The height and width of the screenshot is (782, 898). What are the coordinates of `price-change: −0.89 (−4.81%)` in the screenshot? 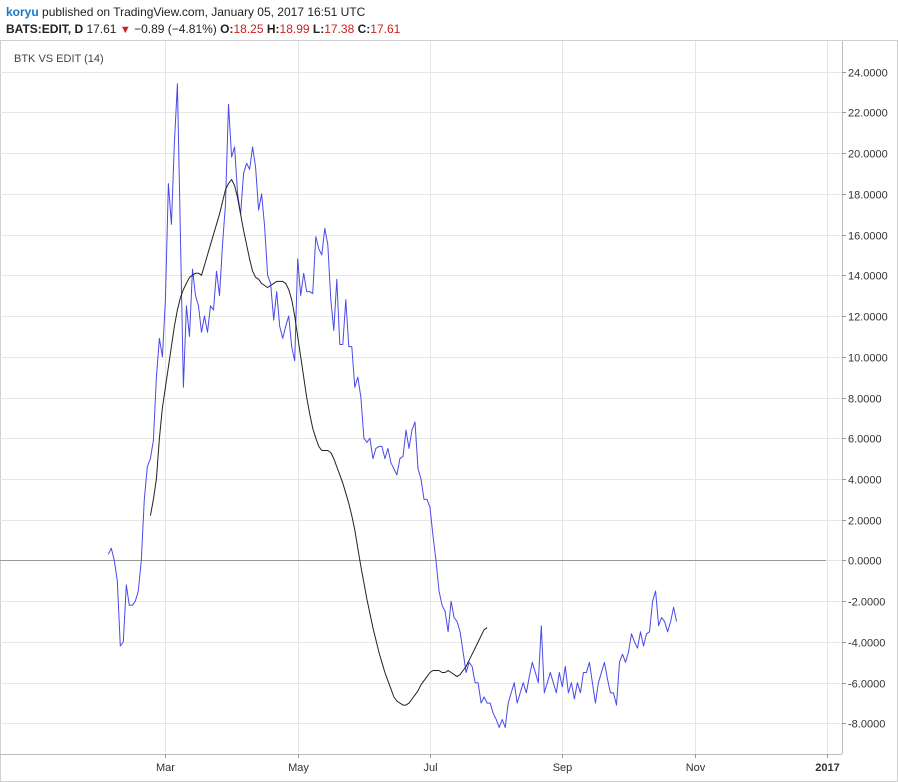 It's located at (175, 29).